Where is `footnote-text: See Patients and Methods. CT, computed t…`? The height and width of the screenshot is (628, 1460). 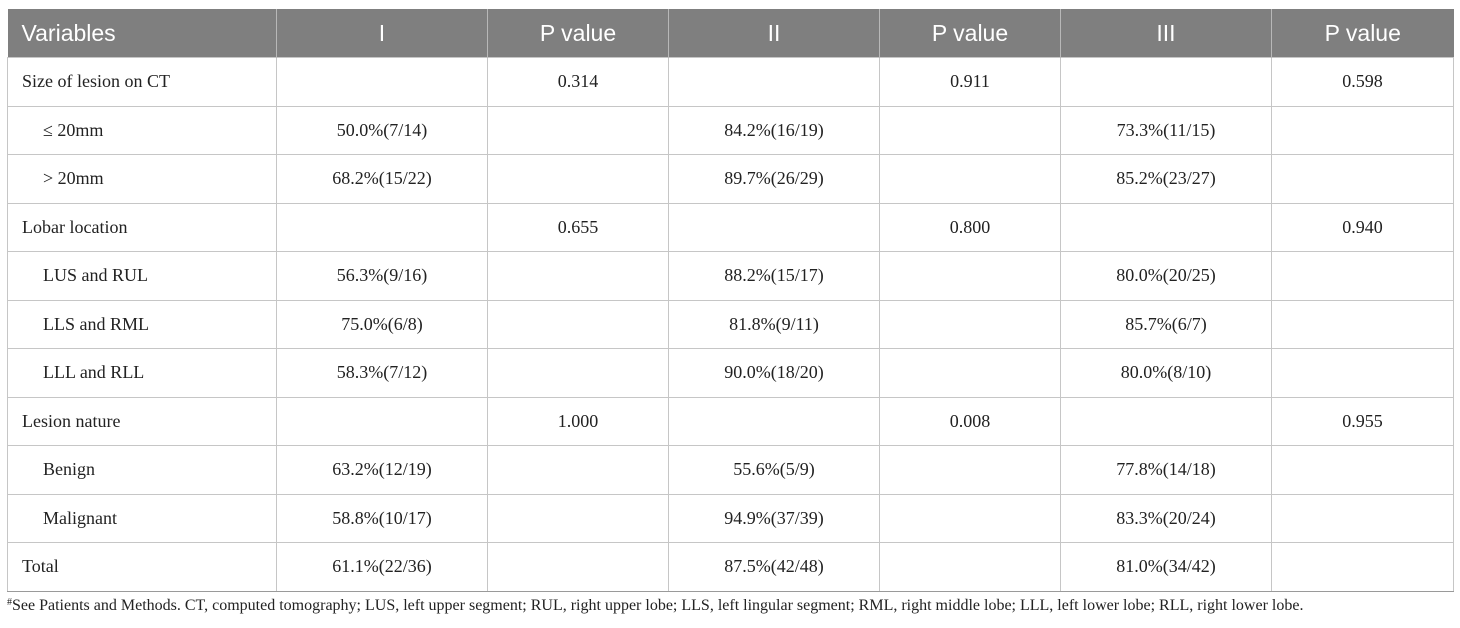 footnote-text: See Patients and Methods. CT, computed t… is located at coordinates (658, 605).